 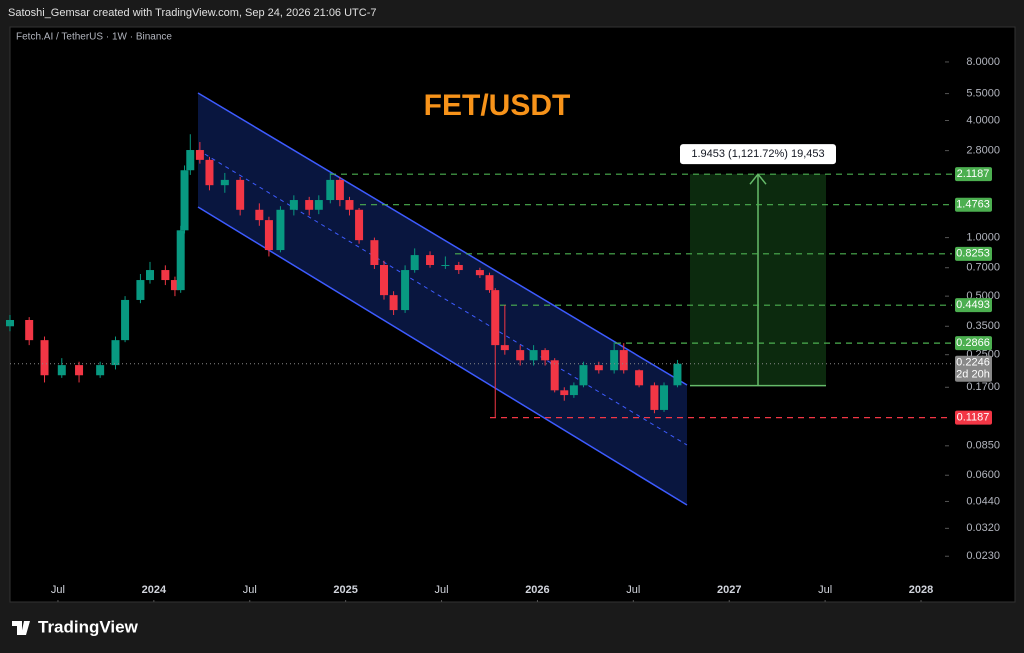 I want to click on brand-logo: TradingView, so click(x=75, y=626).